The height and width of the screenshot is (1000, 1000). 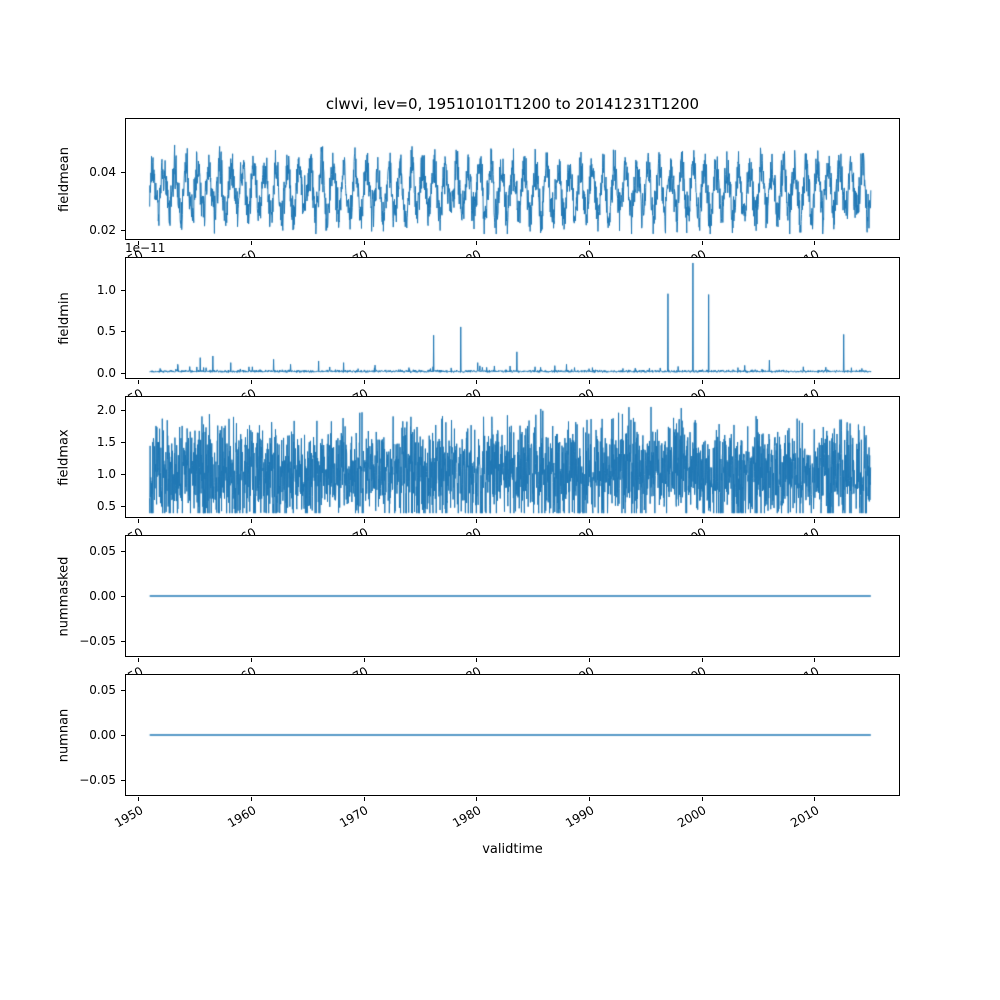 What do you see at coordinates (106, 372) in the screenshot?
I see `y-tick-label: 0.0` at bounding box center [106, 372].